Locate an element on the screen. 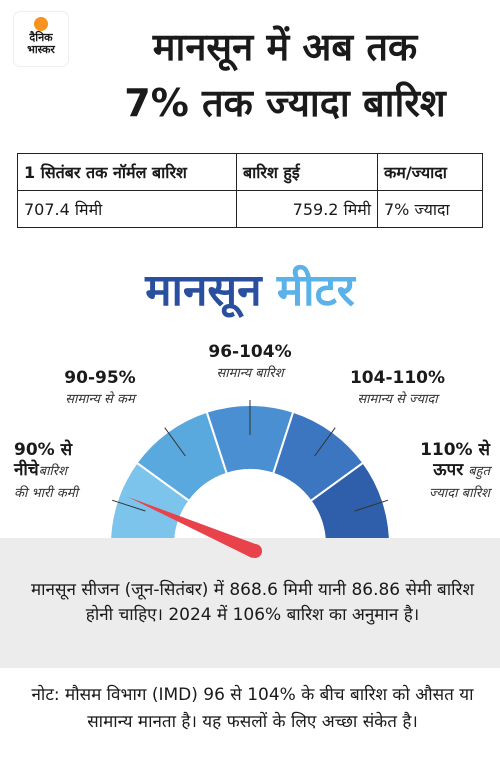 This screenshot has height=772, width=500. logo: दैनिक भास्कर is located at coordinates (41, 39).